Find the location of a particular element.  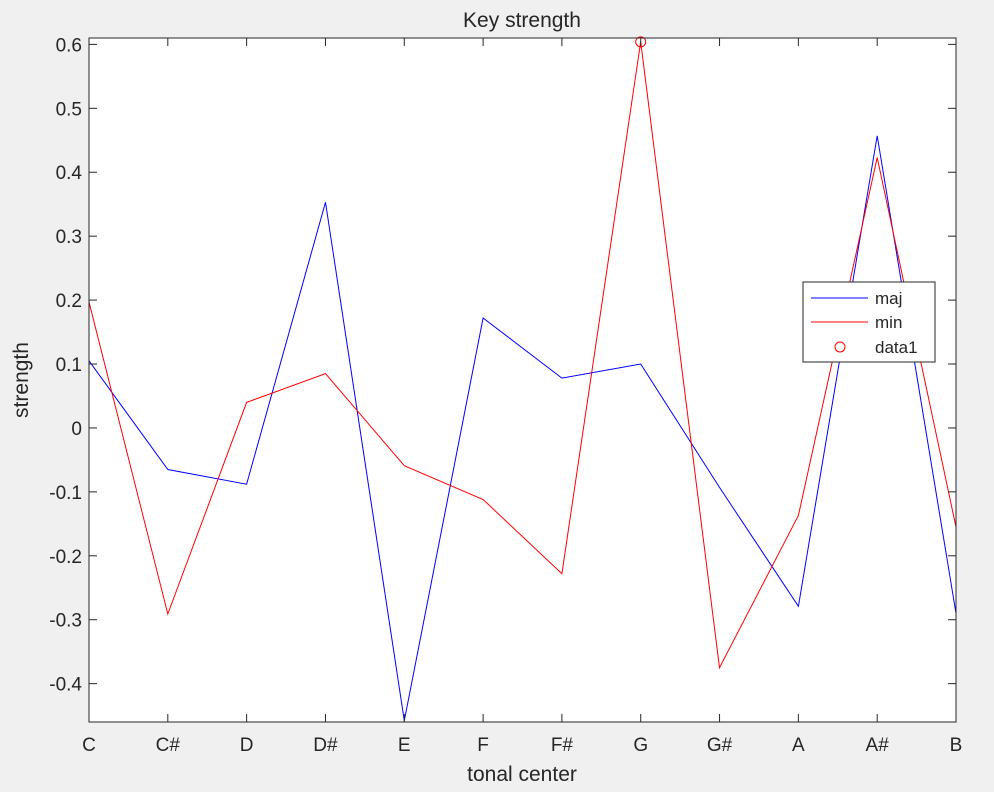

legend: maj min data1 is located at coordinates (869, 322).